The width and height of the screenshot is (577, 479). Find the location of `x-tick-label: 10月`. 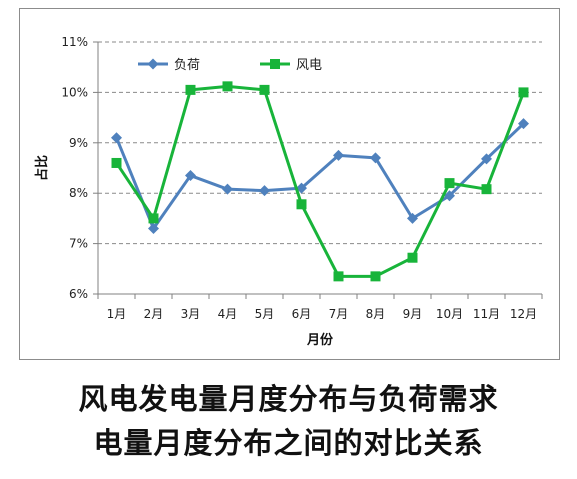

x-tick-label: 10月 is located at coordinates (449, 314).